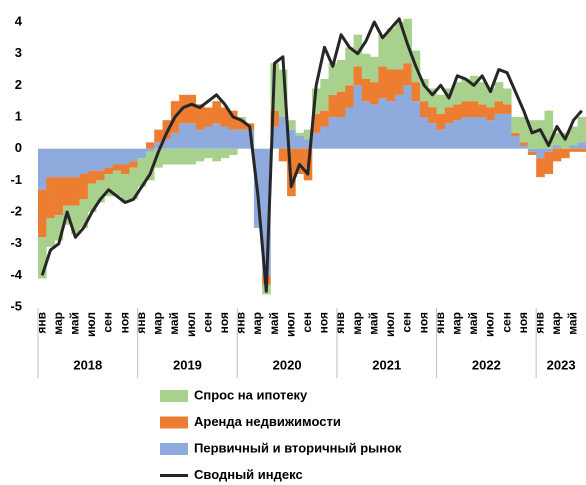 This screenshot has width=586, height=485. Describe the element at coordinates (87, 364) in the screenshot. I see `year-label: 2018` at that location.